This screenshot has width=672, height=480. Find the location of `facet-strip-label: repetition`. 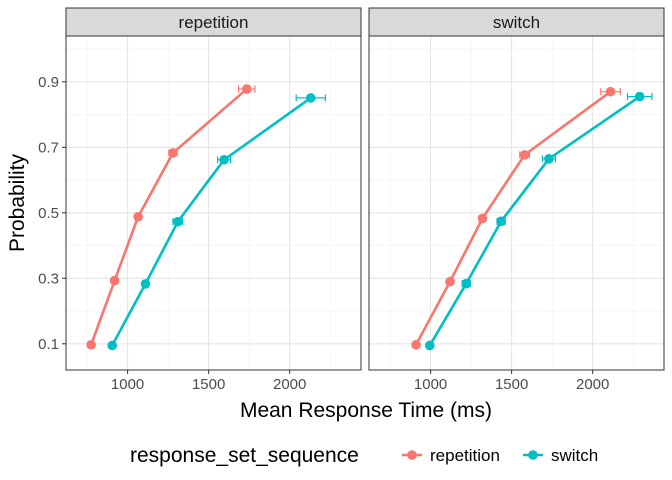

facet-strip-label: repetition is located at coordinates (214, 22).